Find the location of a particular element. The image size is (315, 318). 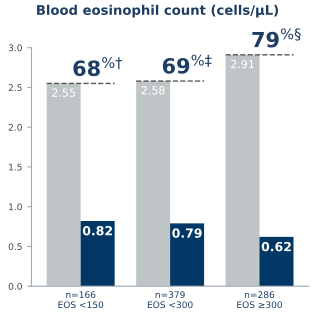

y-tick-label: 2.5 is located at coordinates (15, 88).